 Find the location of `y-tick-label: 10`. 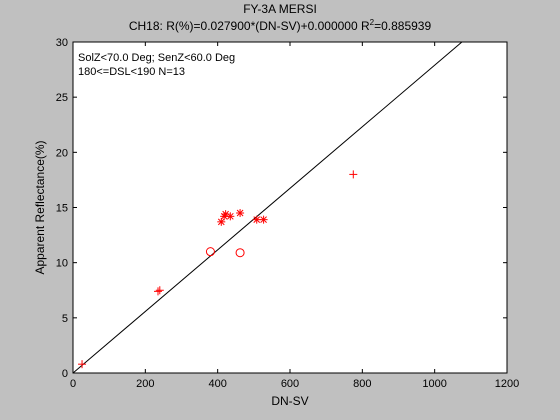

y-tick-label: 10 is located at coordinates (62, 264).